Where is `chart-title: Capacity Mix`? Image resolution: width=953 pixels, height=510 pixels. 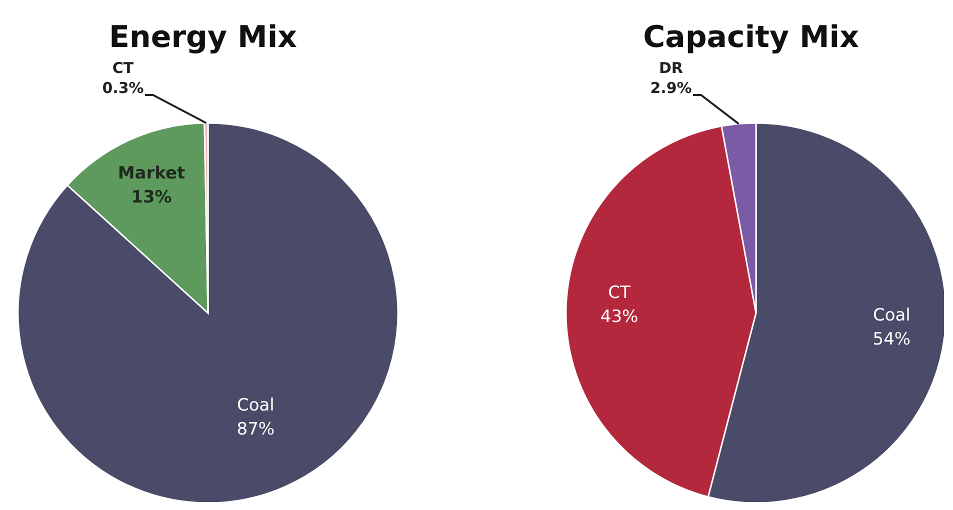
chart-title: Capacity Mix is located at coordinates (751, 37).